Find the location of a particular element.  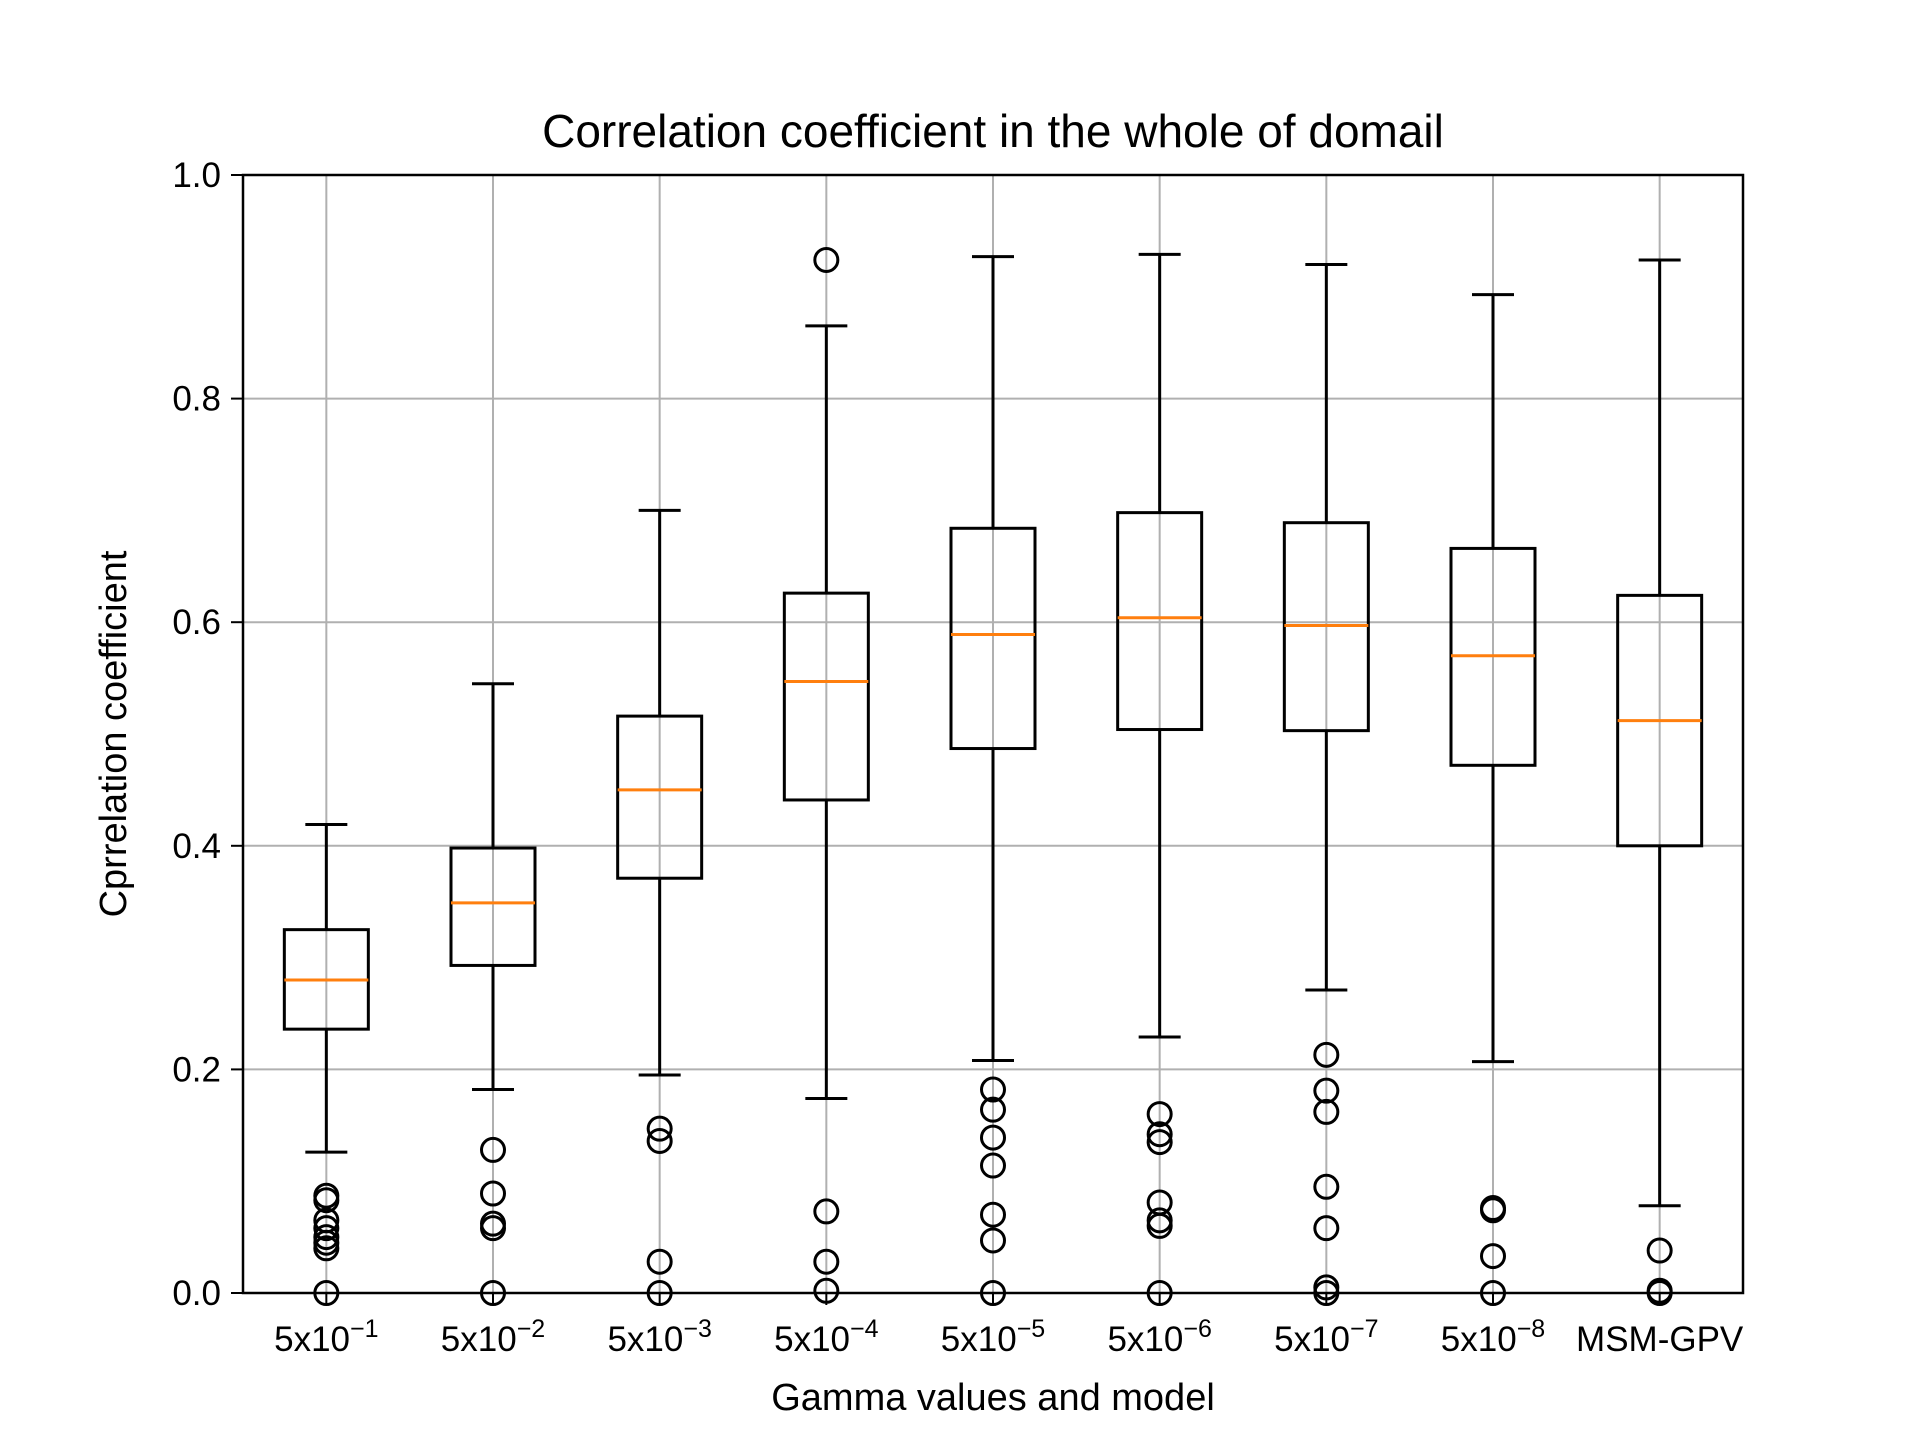

x-tick-label: 5x10⁻⁶ is located at coordinates (1159, 1337).